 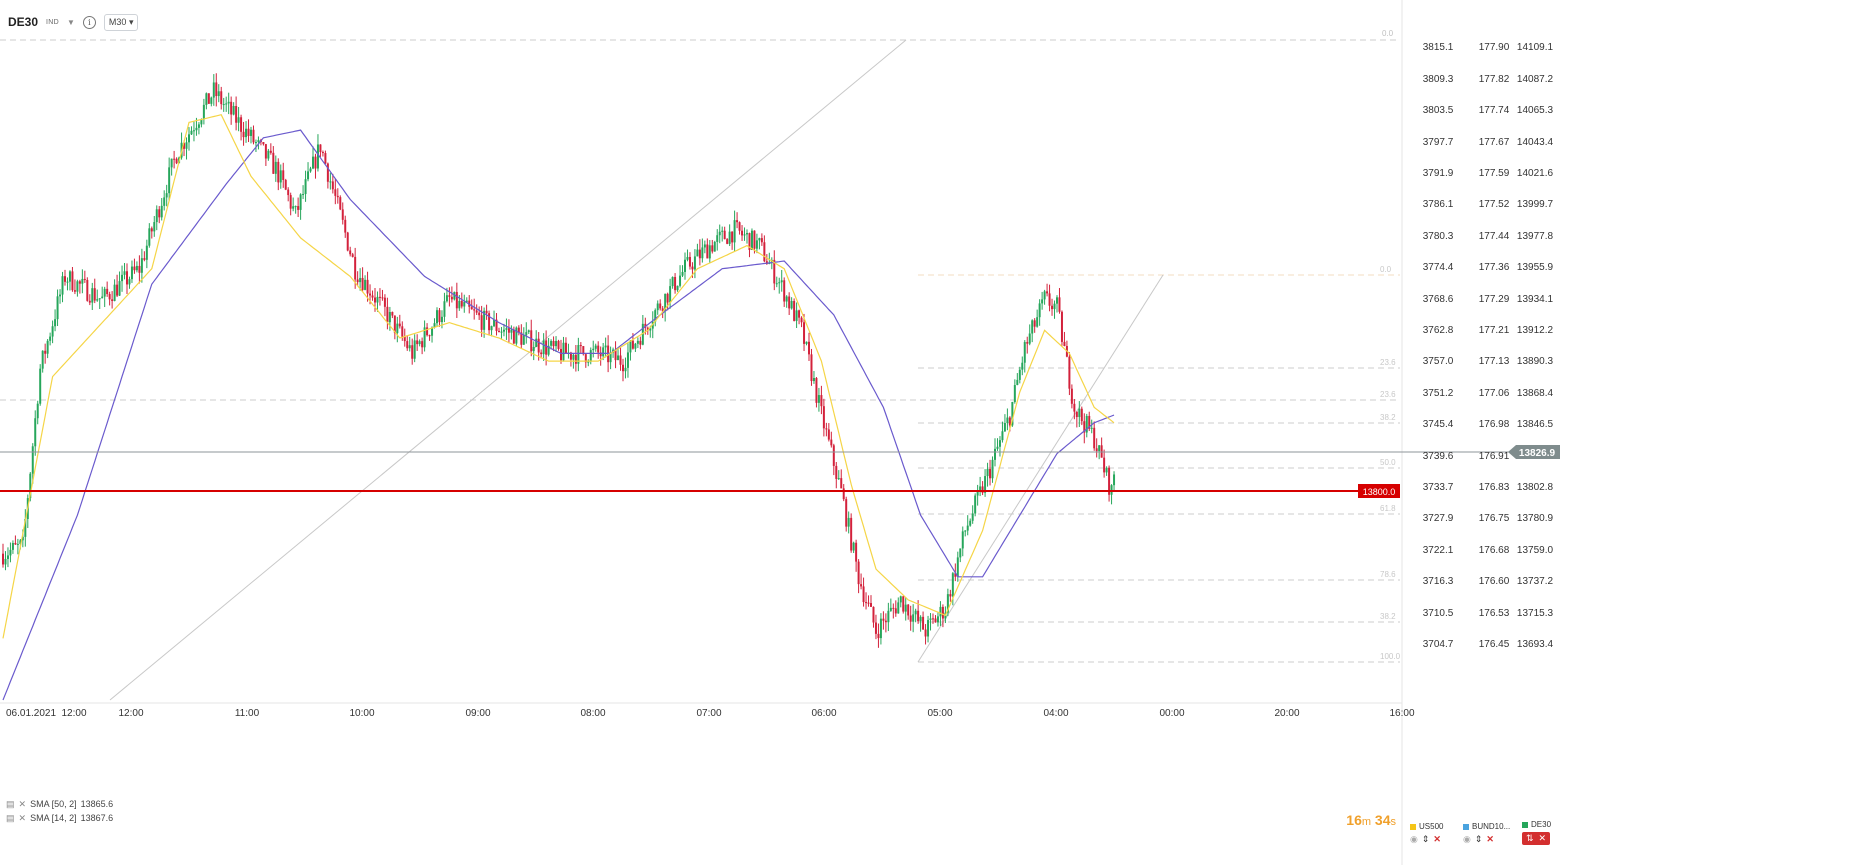 What do you see at coordinates (1445, 833) in the screenshot?
I see `compare-us500: US500 ◉ ⇕ ✕` at bounding box center [1445, 833].